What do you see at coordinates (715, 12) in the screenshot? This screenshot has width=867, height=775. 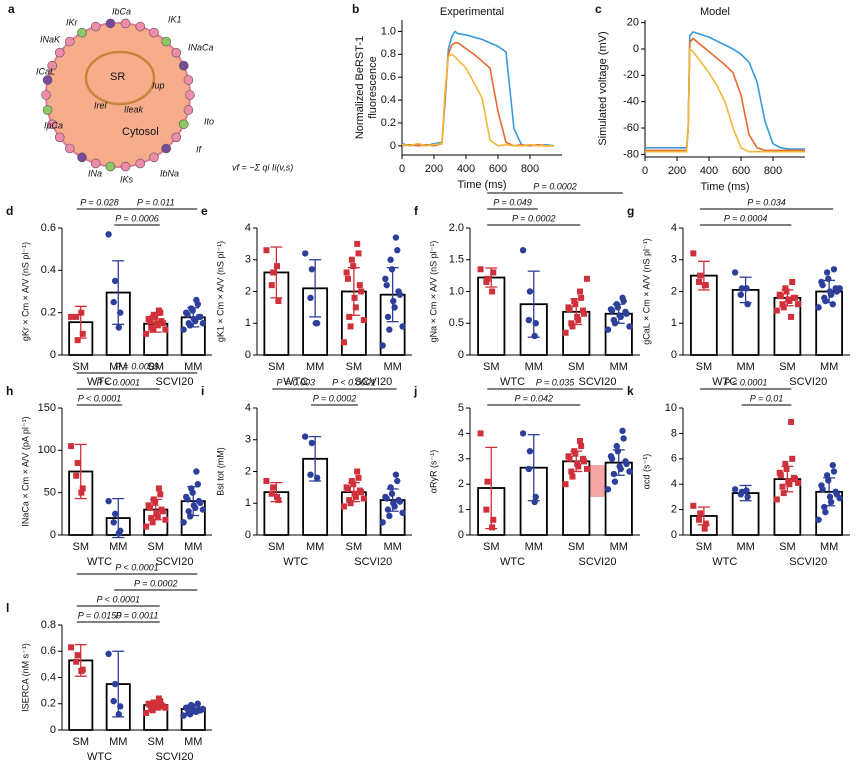 I see `chart-title: Model` at bounding box center [715, 12].